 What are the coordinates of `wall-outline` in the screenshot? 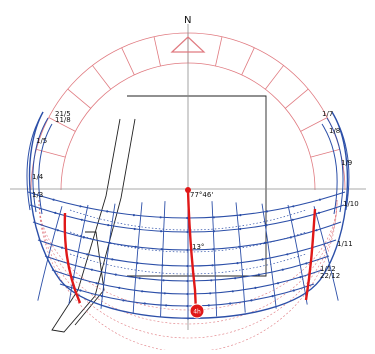 It's located at (93, 225).